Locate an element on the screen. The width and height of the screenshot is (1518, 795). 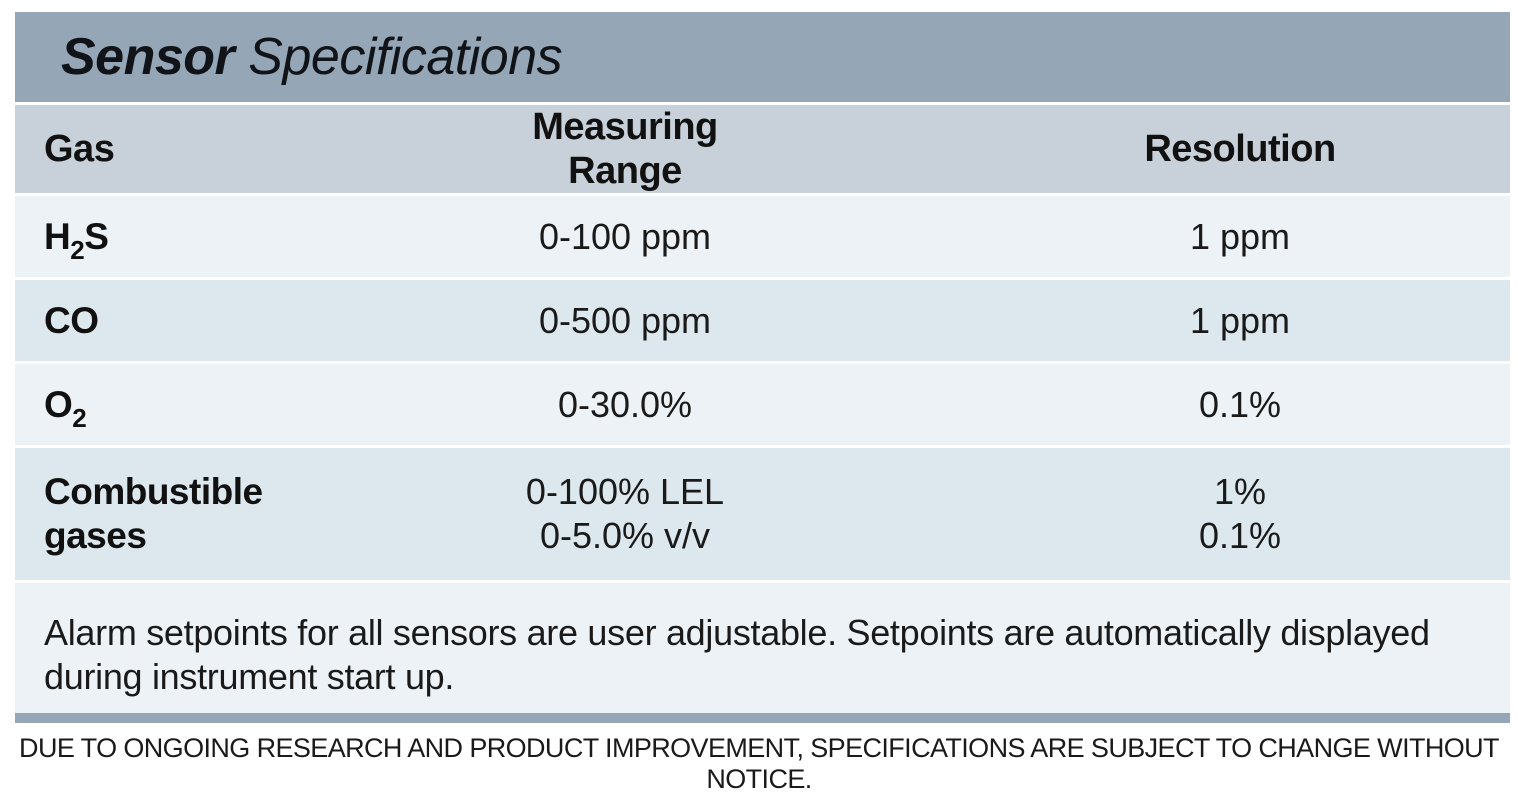
gas-symbol: CO is located at coordinates (71, 320).